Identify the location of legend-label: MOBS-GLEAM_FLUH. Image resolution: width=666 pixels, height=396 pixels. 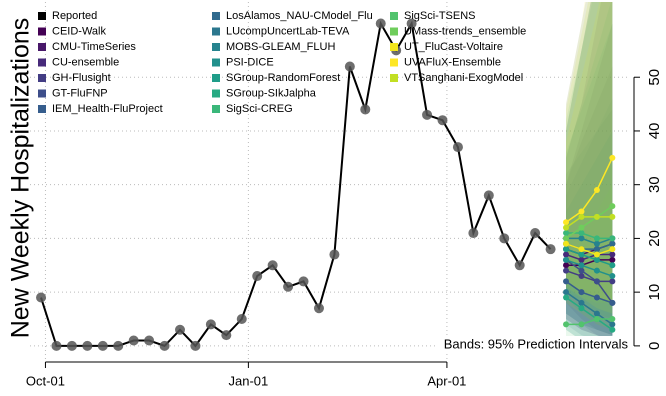
(280, 47).